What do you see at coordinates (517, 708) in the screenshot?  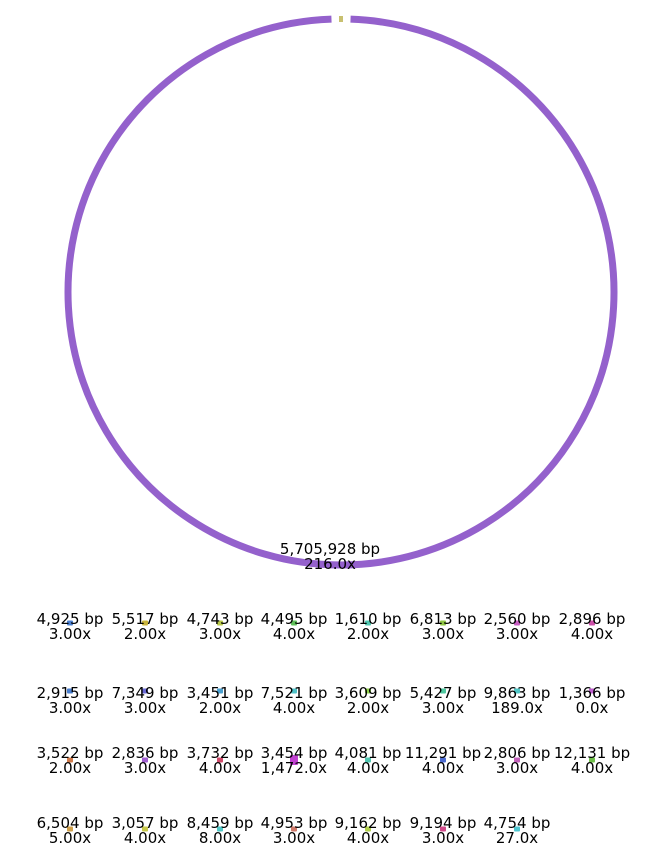 I see `contig-depth: 189.0x` at bounding box center [517, 708].